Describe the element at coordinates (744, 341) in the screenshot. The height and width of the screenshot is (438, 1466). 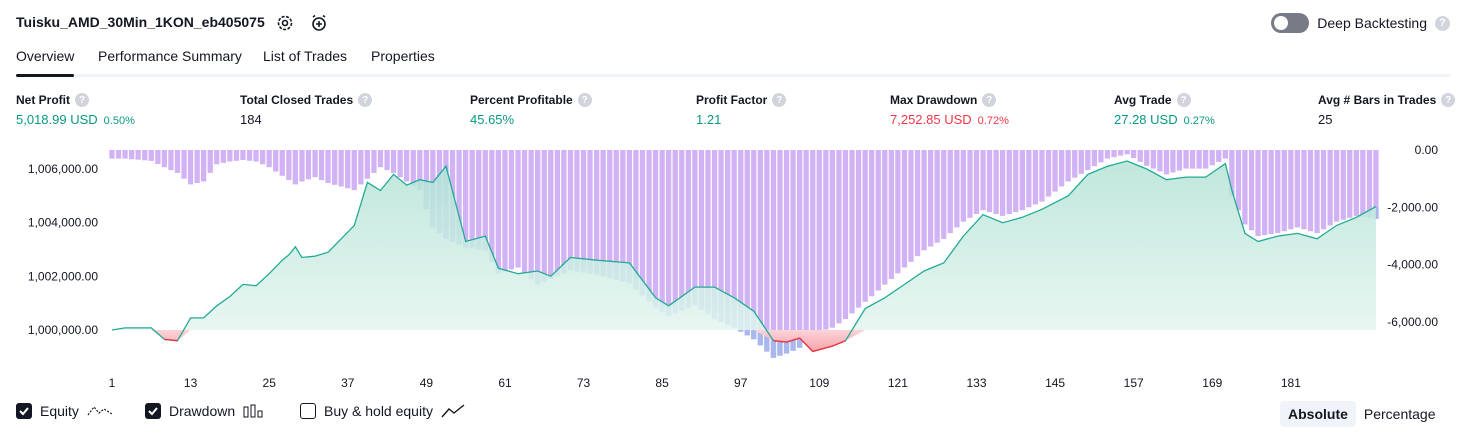
I see `equity-loss-area` at that location.